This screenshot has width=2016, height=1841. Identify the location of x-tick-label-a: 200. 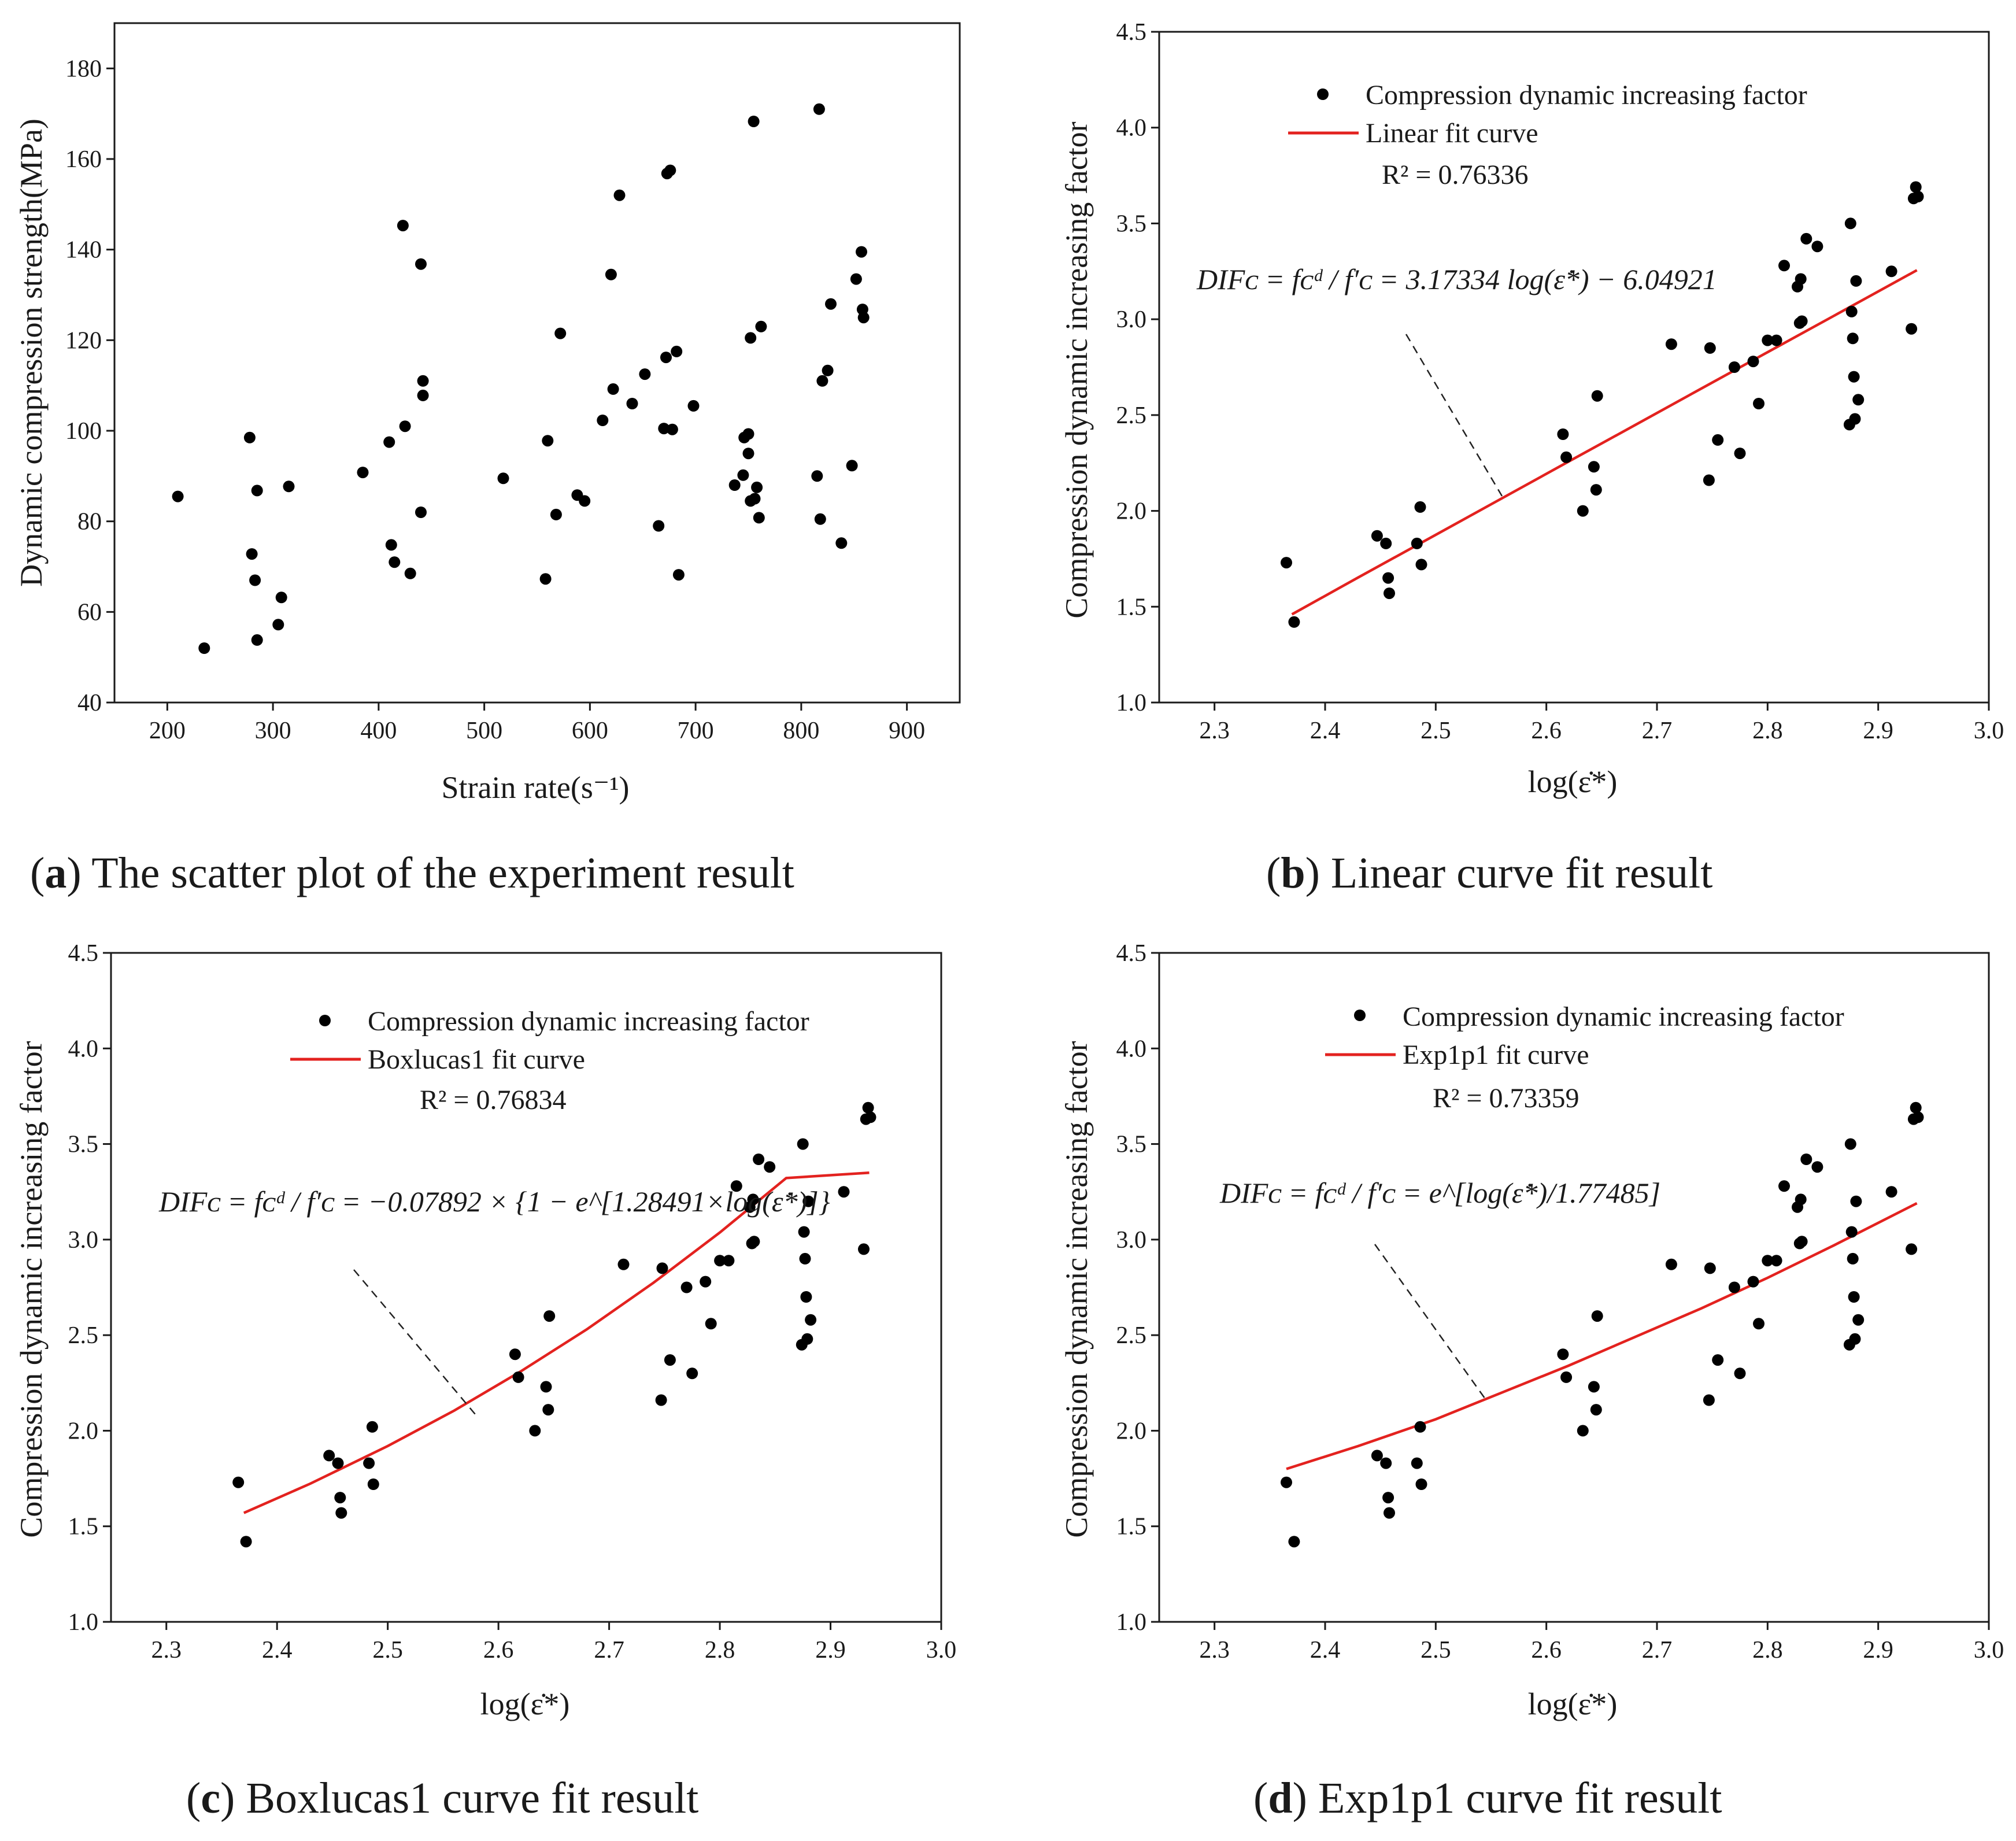
(167, 731).